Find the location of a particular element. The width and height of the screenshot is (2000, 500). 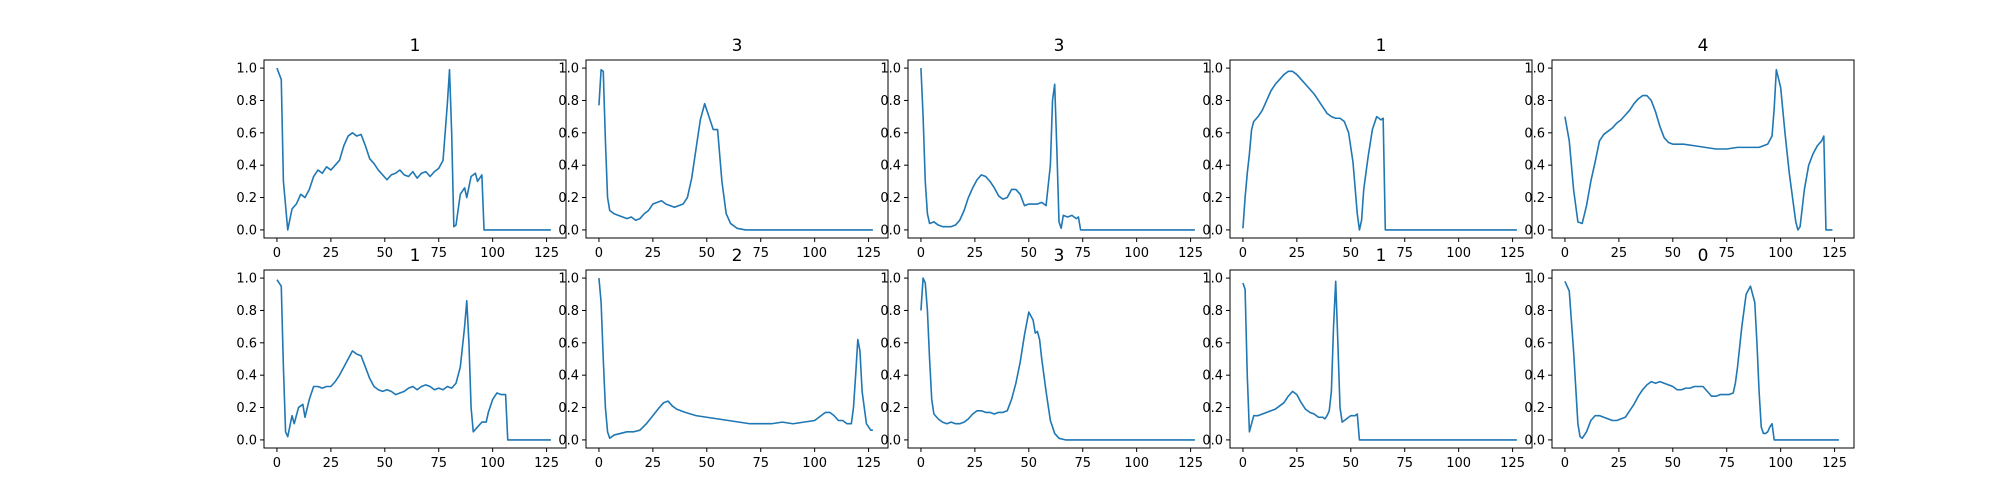

subplot-8: 3 0 25 50 75 100 125 0.0 0.2 0.4 0.6 0.8 1.0 is located at coordinates (1045, 358).